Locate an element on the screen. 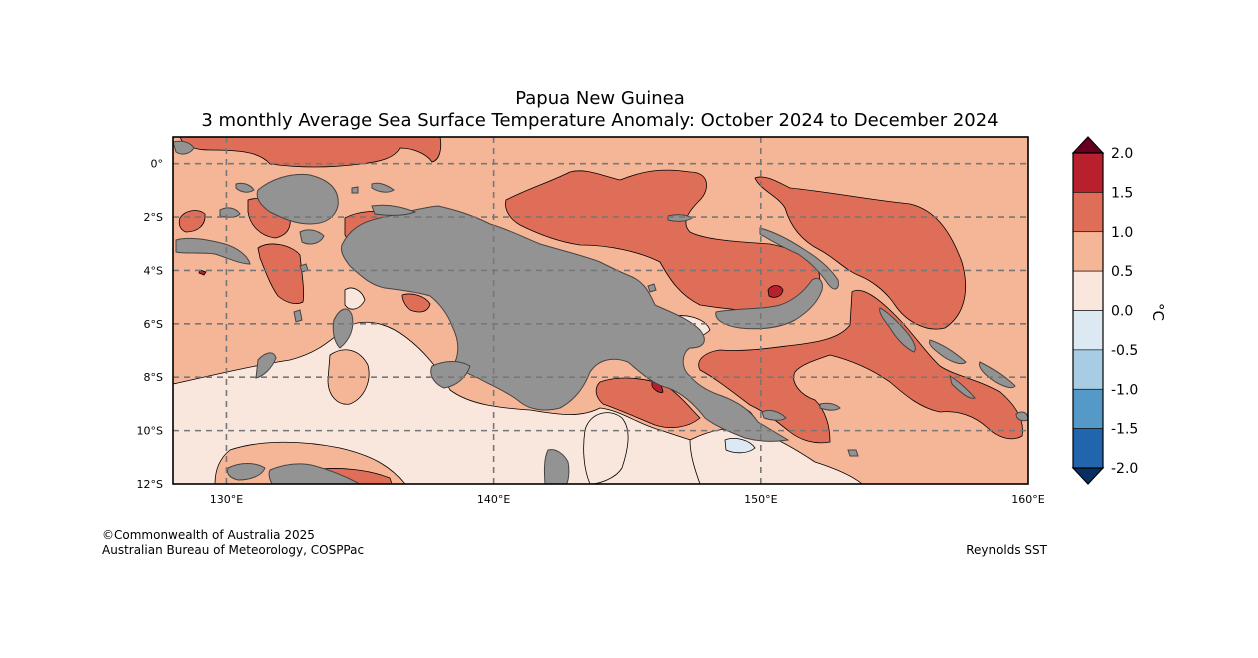 The image size is (1258, 658). rennell-landmass is located at coordinates (1021, 416).